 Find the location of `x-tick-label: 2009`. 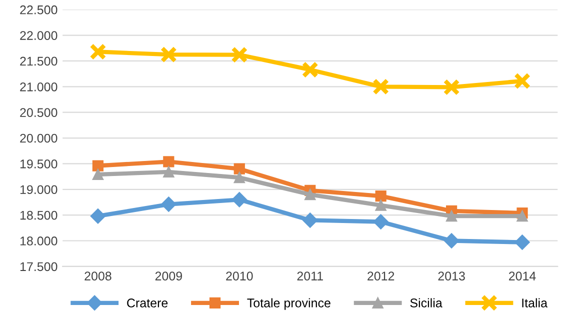

x-tick-label: 2009 is located at coordinates (168, 276).